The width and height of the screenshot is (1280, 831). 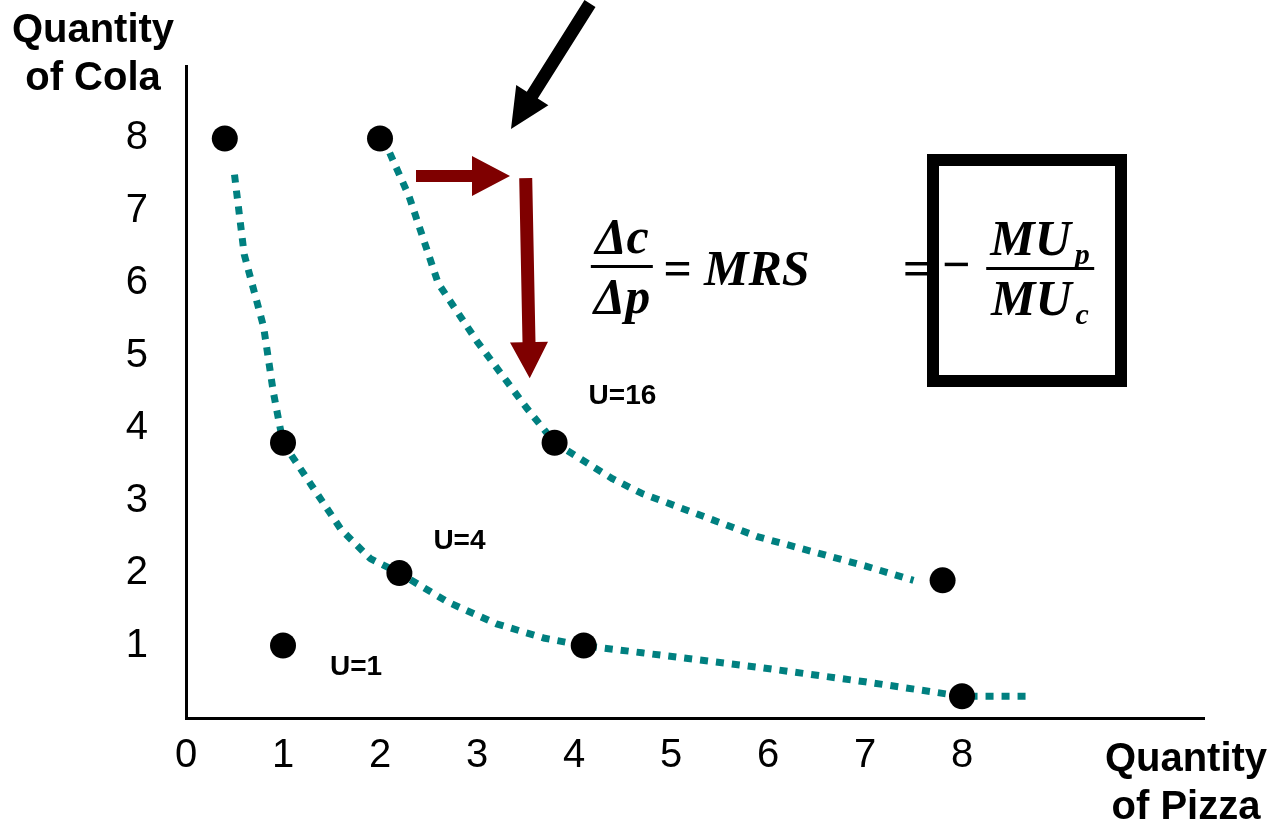 What do you see at coordinates (380, 753) in the screenshot?
I see `x-tick-label: 2` at bounding box center [380, 753].